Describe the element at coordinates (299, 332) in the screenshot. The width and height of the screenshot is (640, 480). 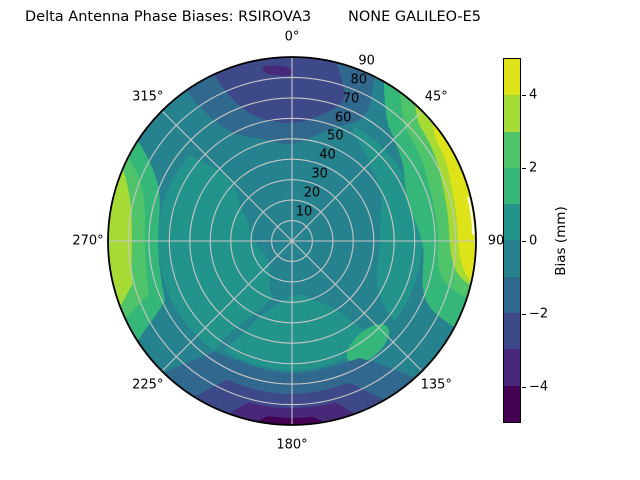
I see `contour-band-south-tealgreen` at that location.